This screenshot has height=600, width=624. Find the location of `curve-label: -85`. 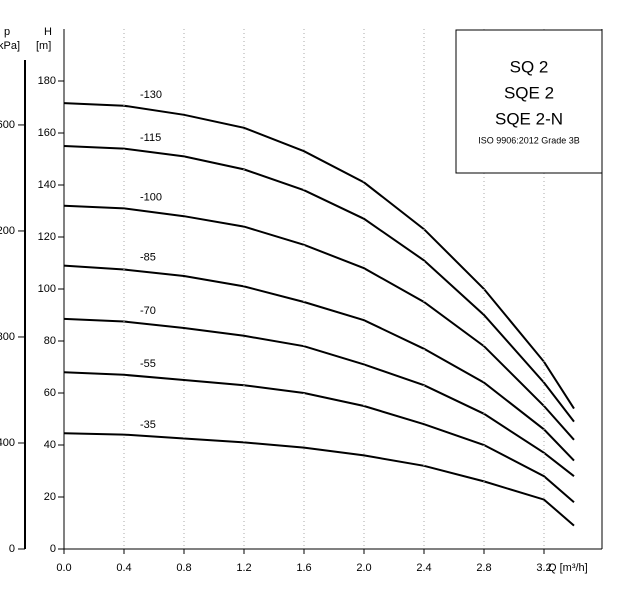

curve-label: -85 is located at coordinates (148, 258).